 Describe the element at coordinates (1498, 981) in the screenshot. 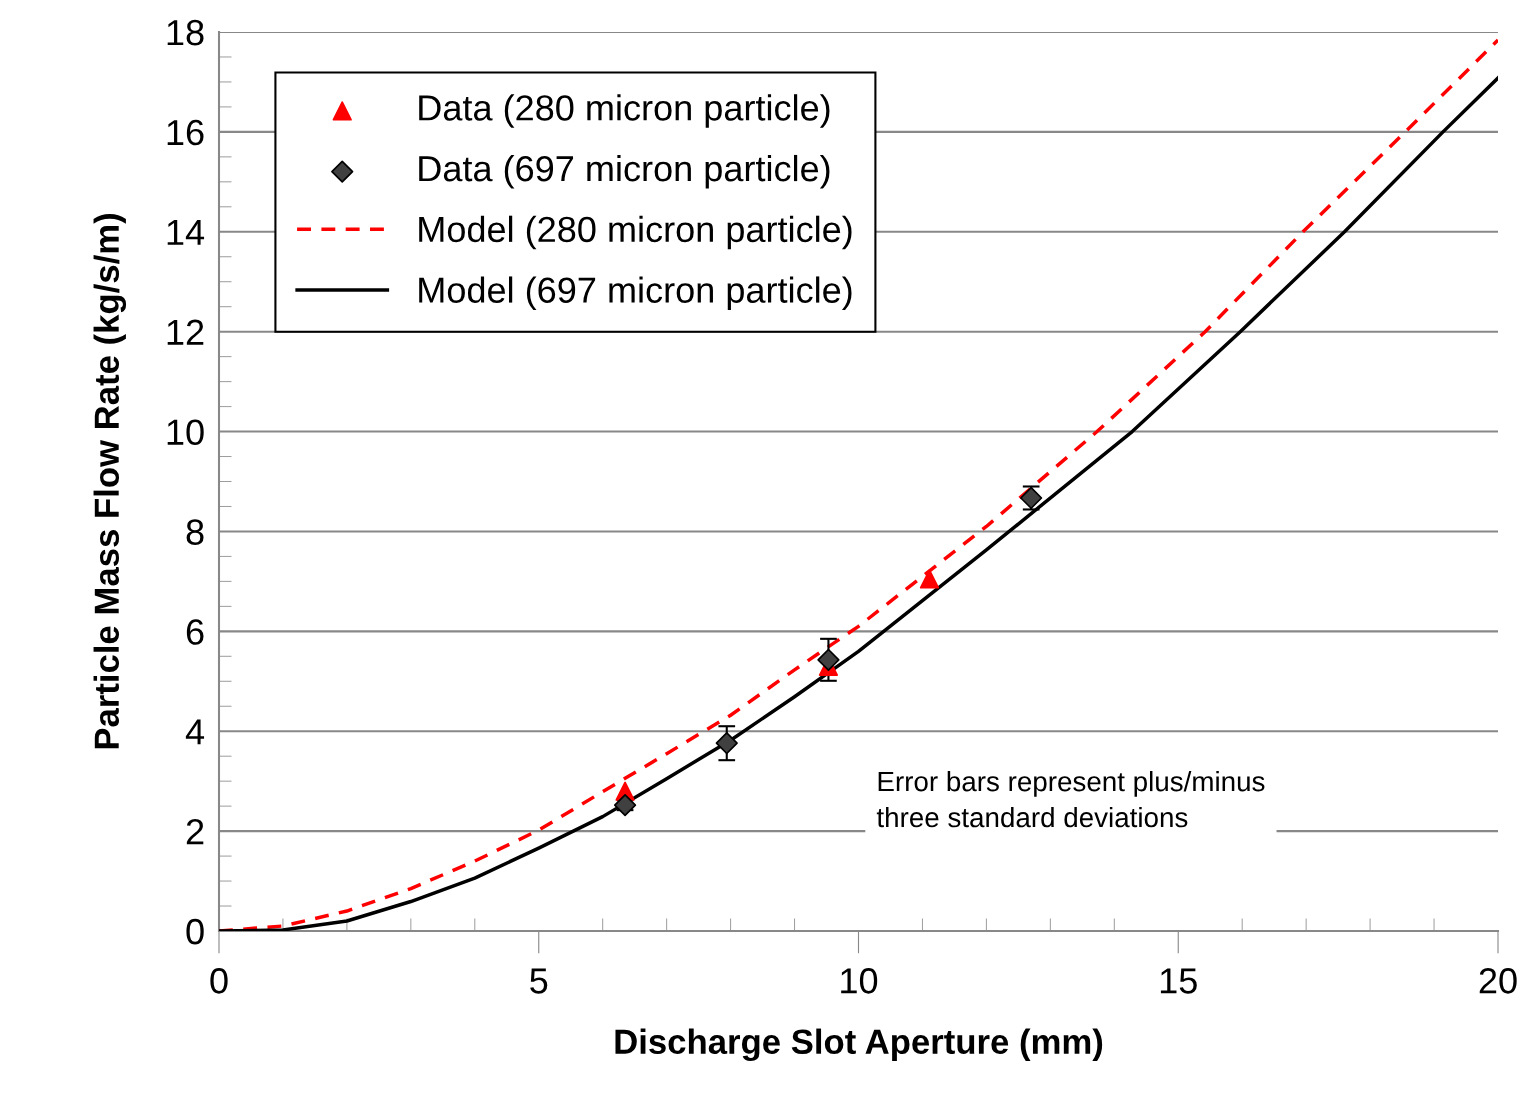

I see `x-tick-label: 20` at that location.